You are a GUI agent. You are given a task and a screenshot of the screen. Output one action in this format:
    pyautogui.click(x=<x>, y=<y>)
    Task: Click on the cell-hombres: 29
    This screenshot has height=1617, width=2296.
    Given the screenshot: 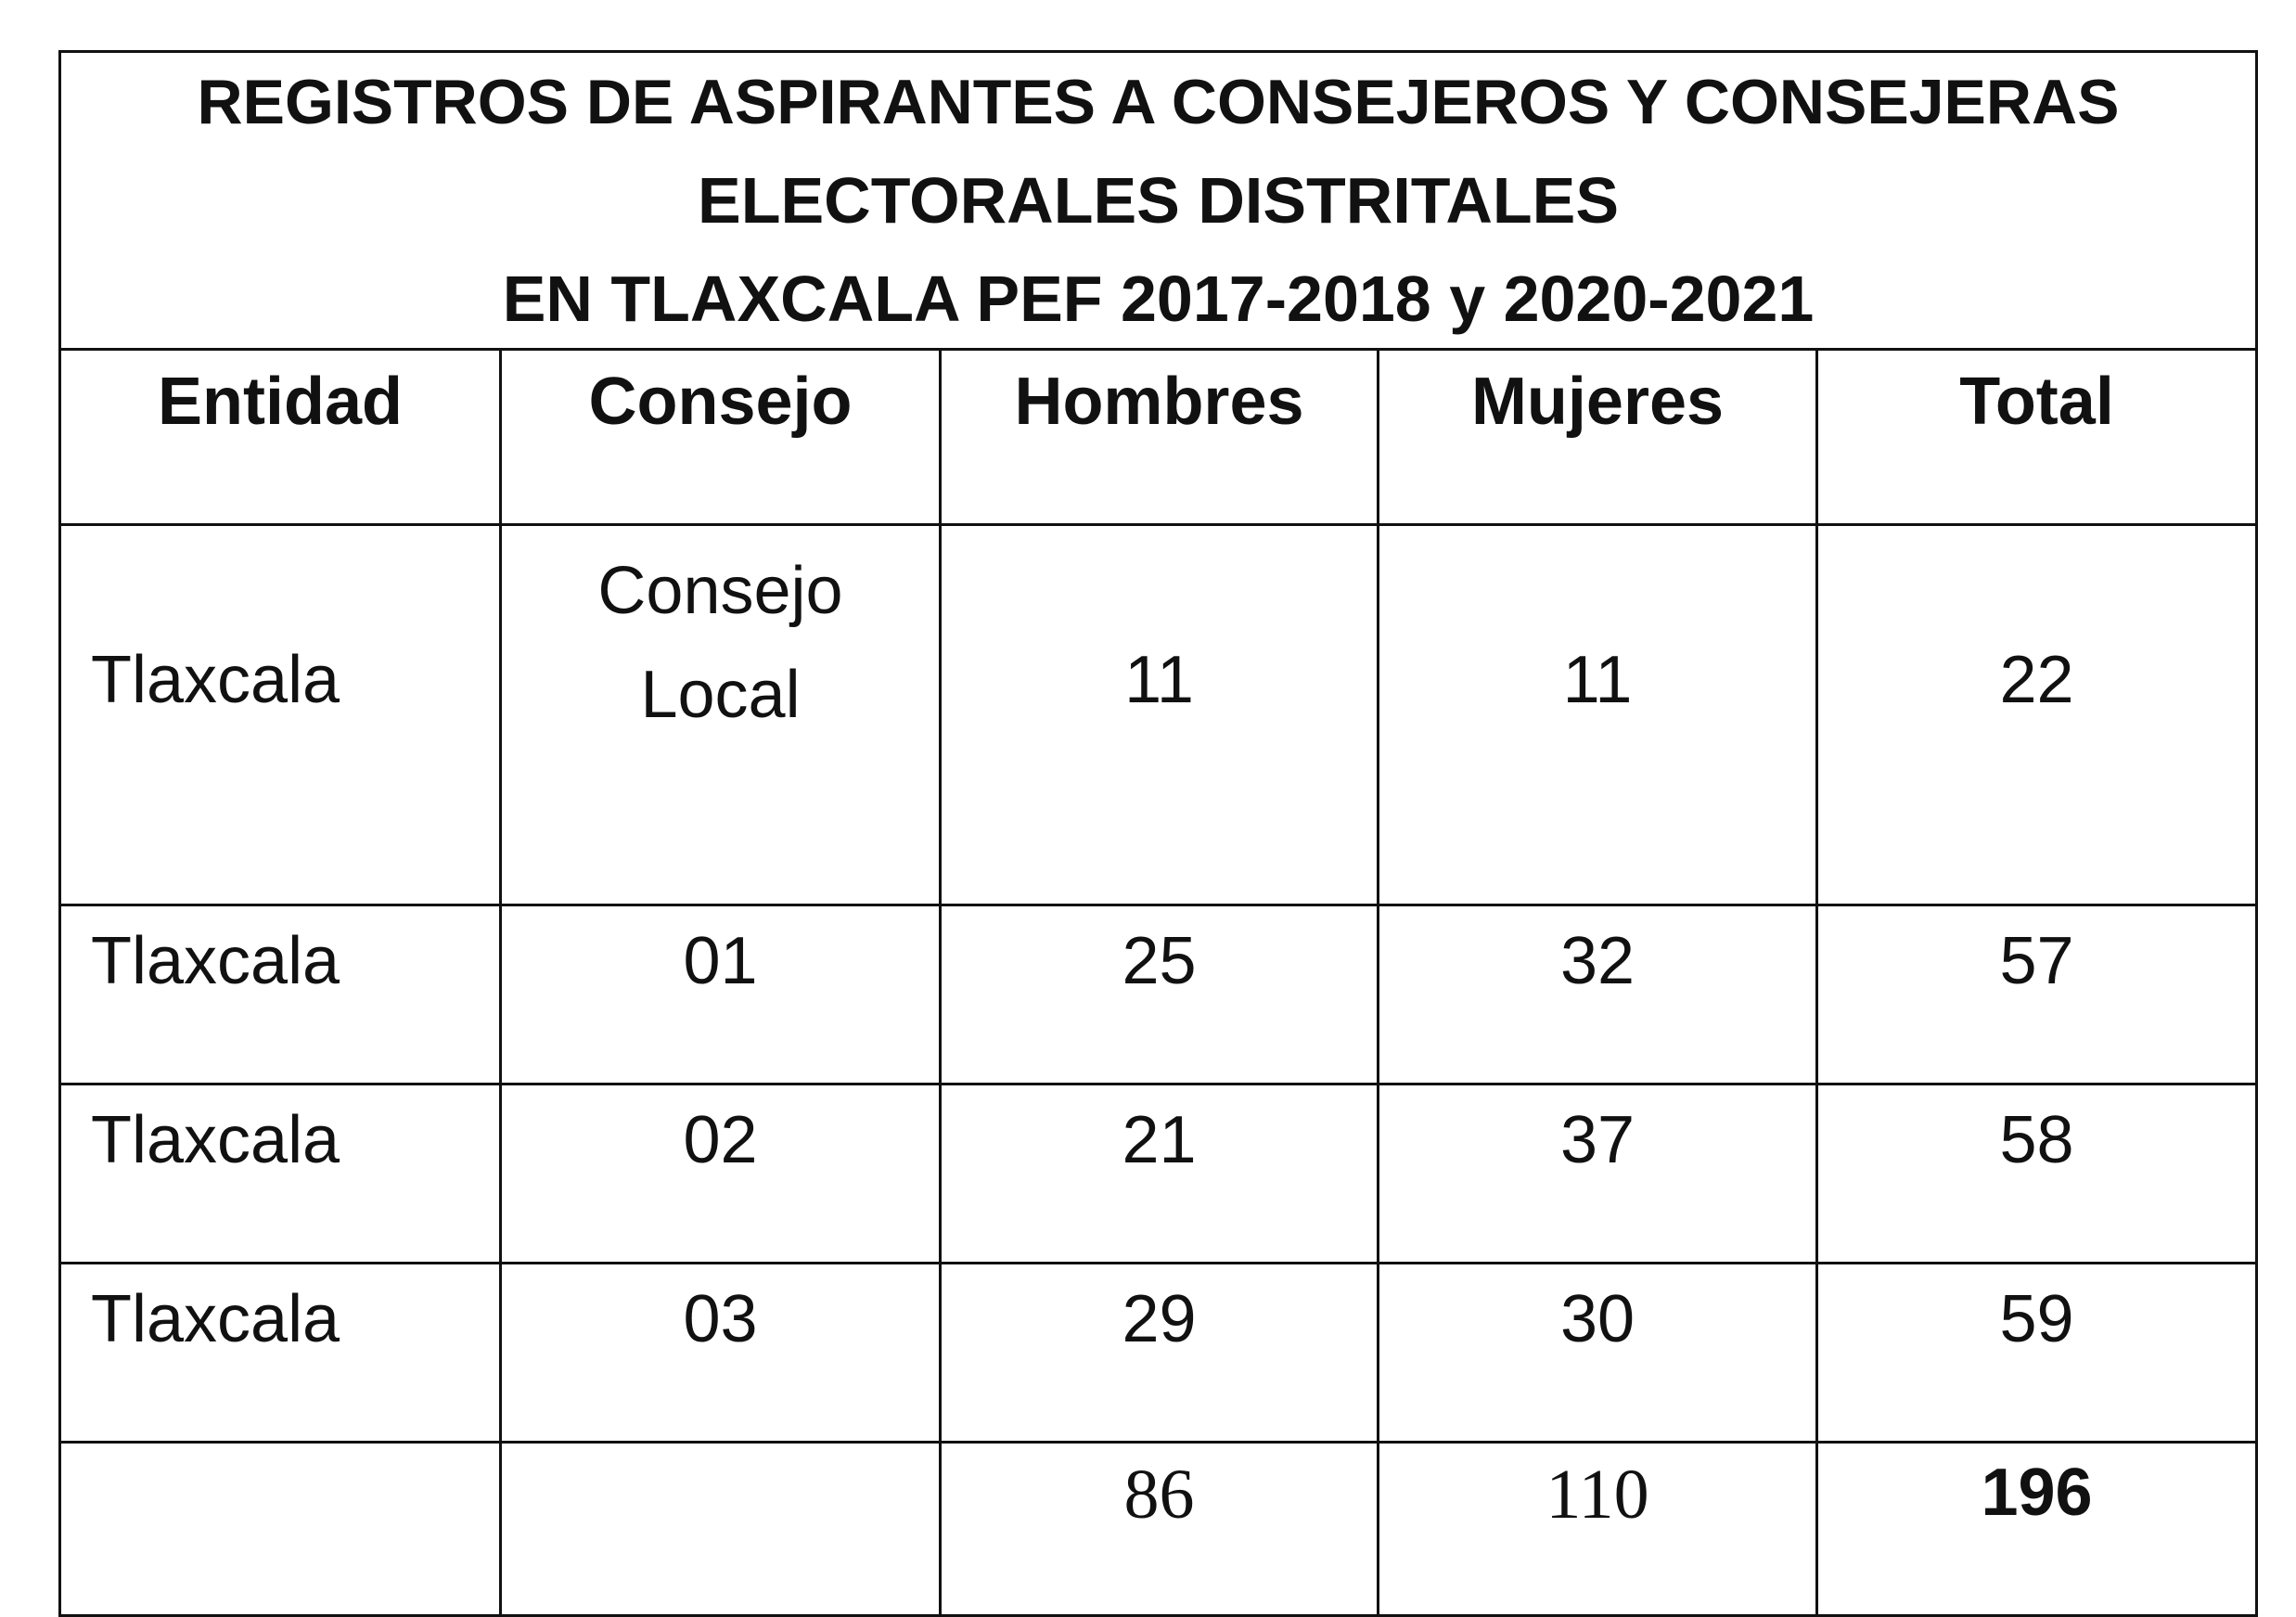 What is the action you would take?
    pyautogui.click(x=1159, y=1353)
    